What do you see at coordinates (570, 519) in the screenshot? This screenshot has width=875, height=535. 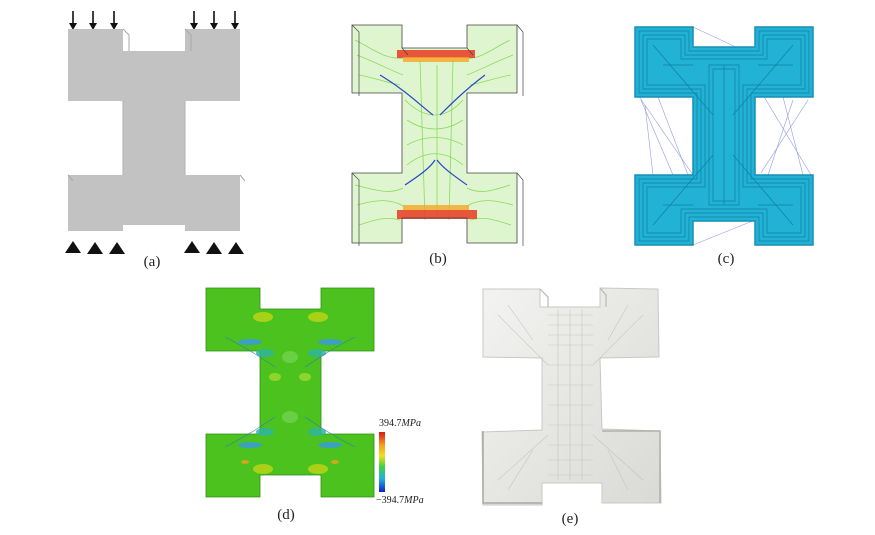 I see `caption-e: (e)` at bounding box center [570, 519].